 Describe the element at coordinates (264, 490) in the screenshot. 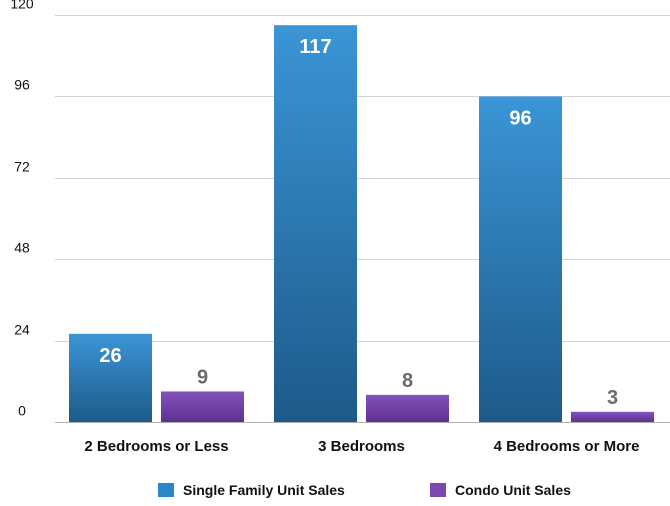

I see `legend-label-single-family: Single Family Unit Sales` at that location.